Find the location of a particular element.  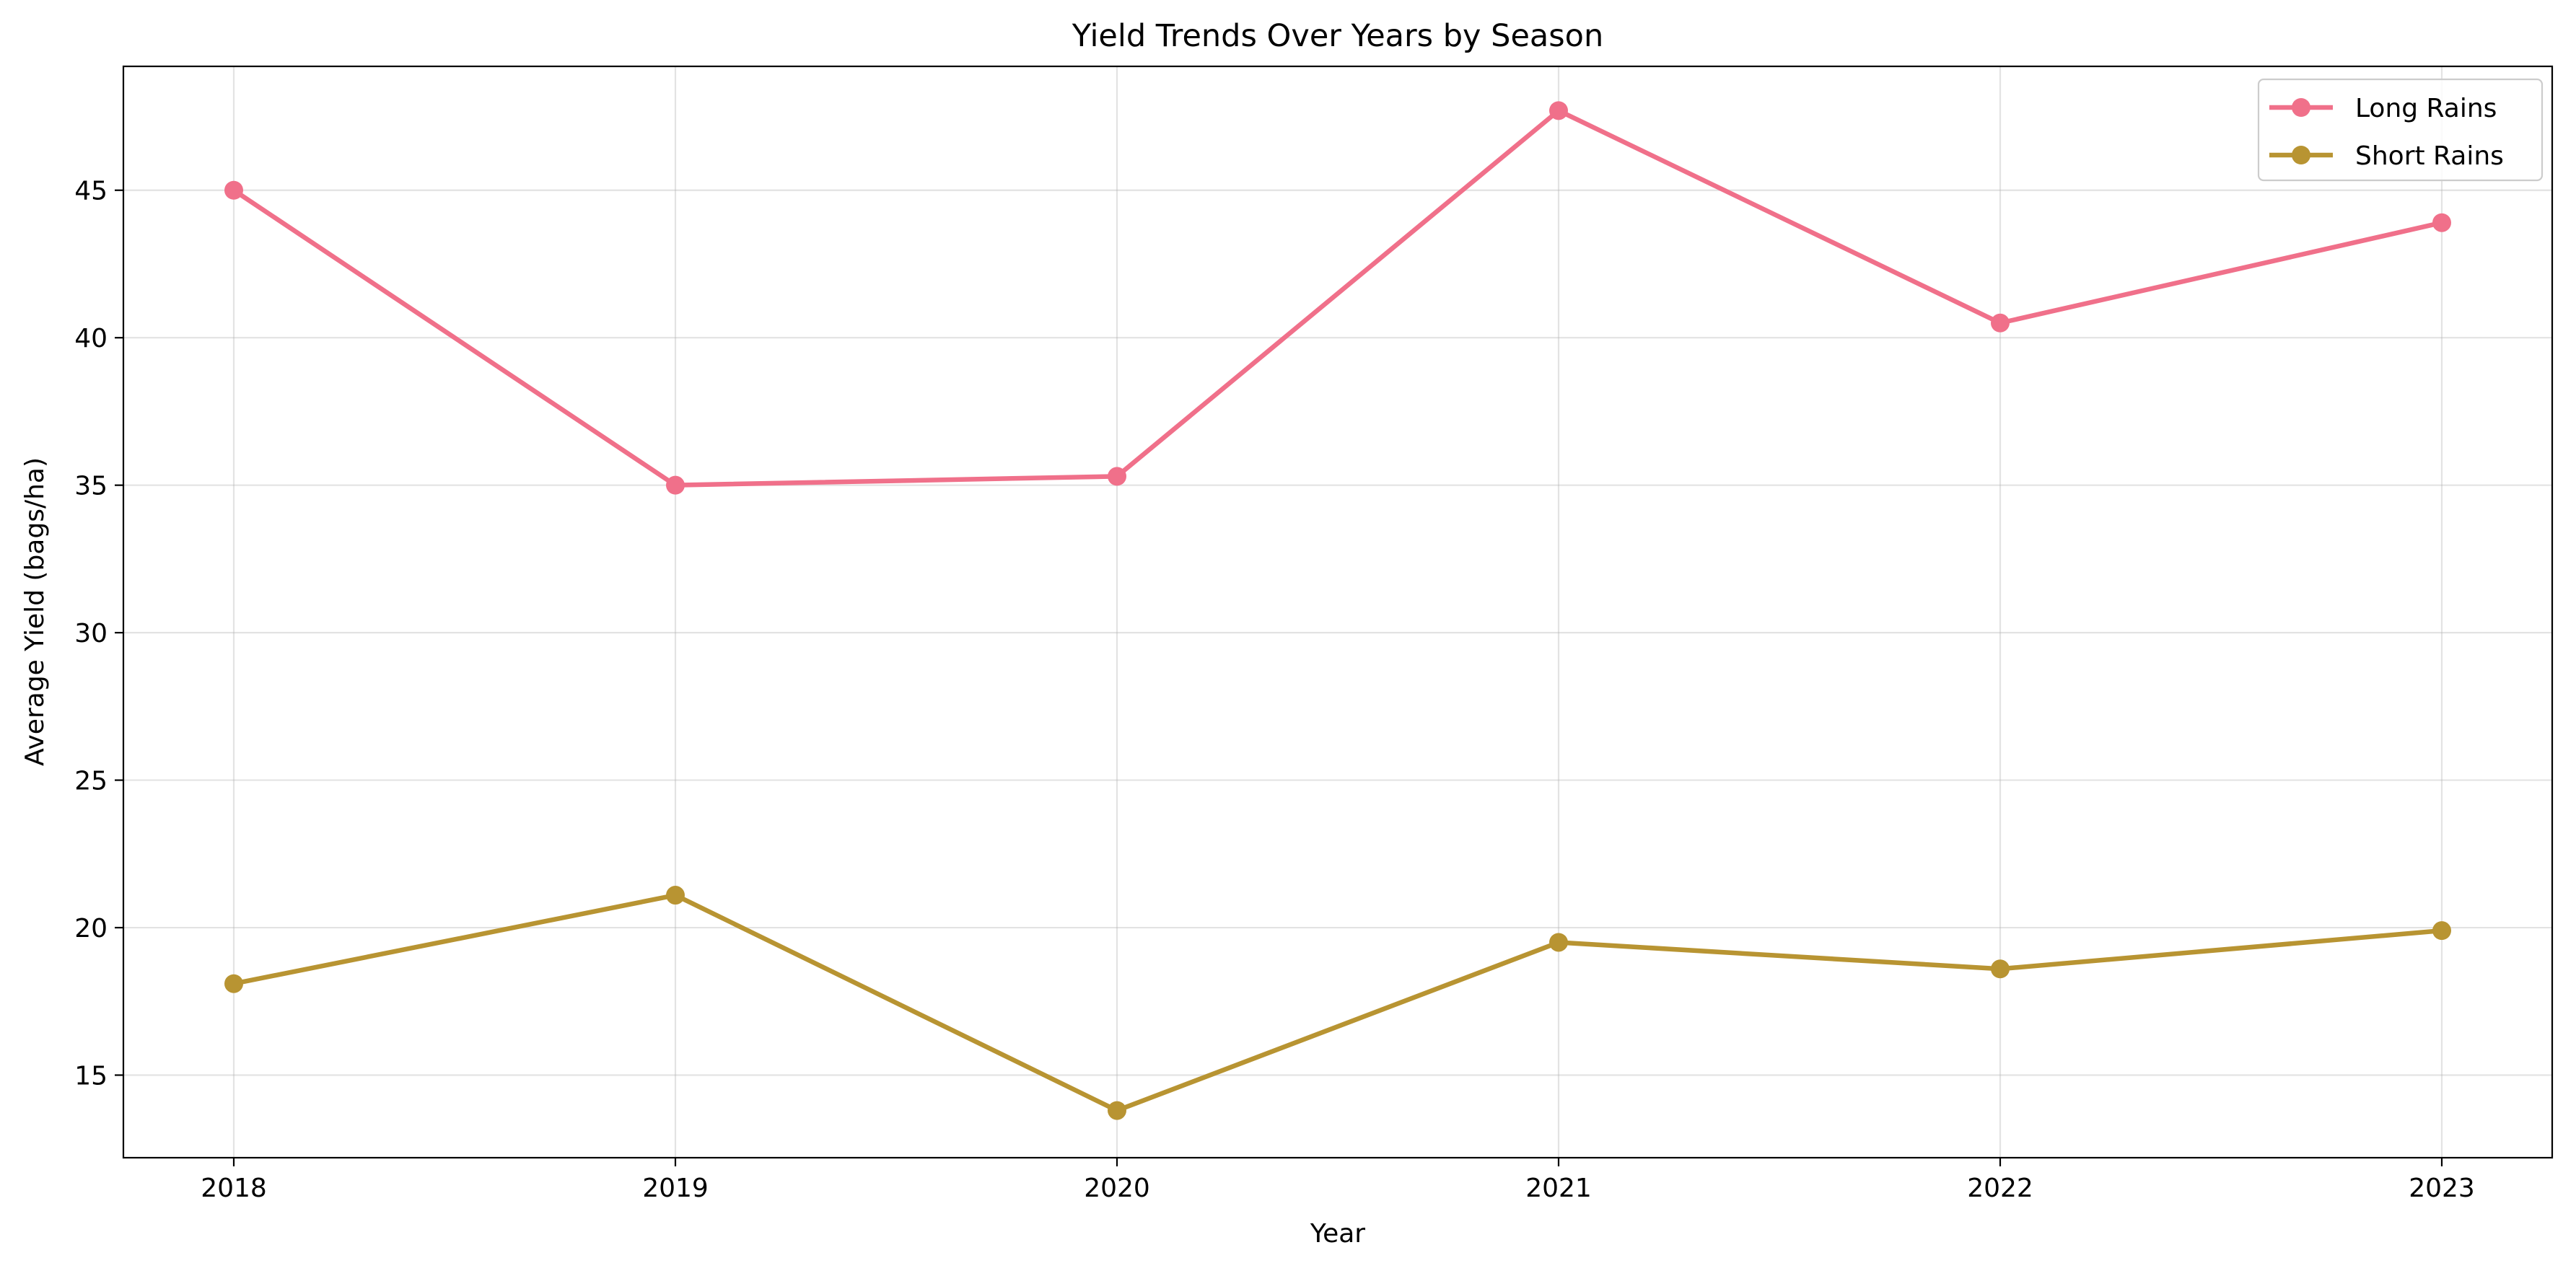

y-tick-label: 40 is located at coordinates (91, 339).